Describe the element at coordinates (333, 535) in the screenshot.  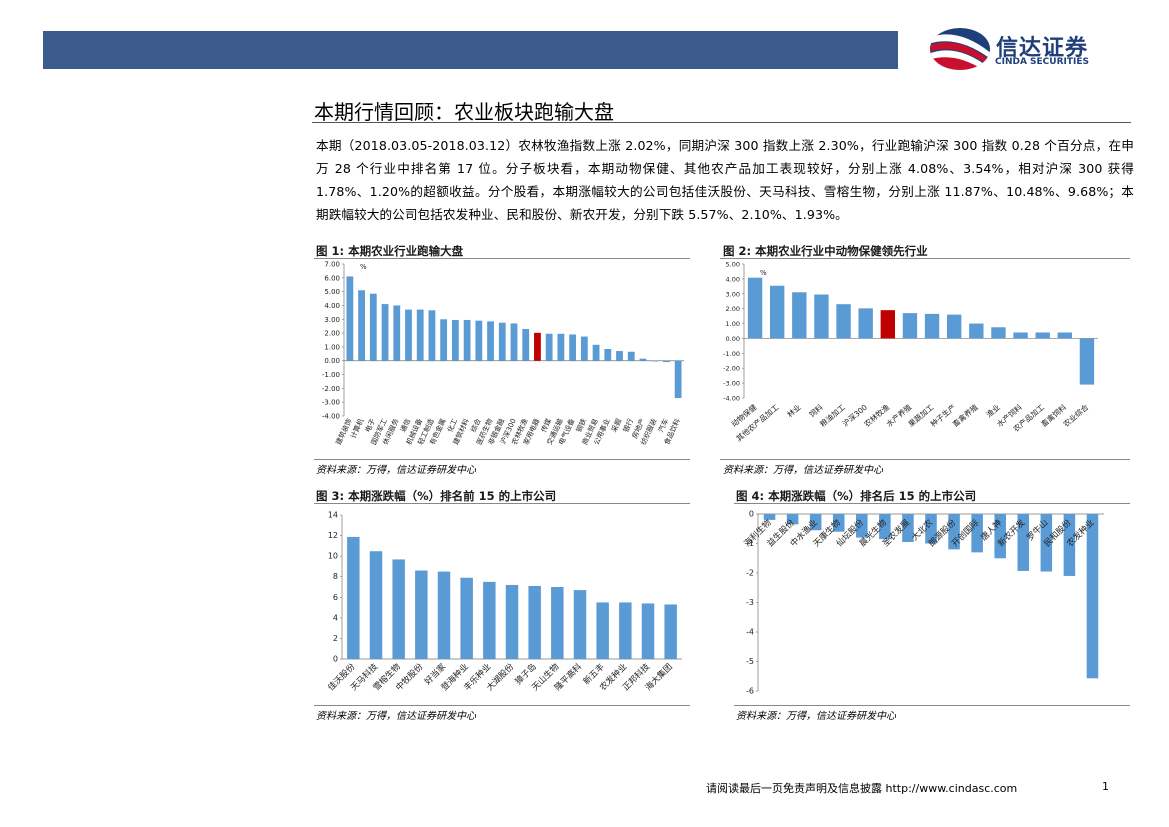
I see `y-tick-label: 12` at that location.